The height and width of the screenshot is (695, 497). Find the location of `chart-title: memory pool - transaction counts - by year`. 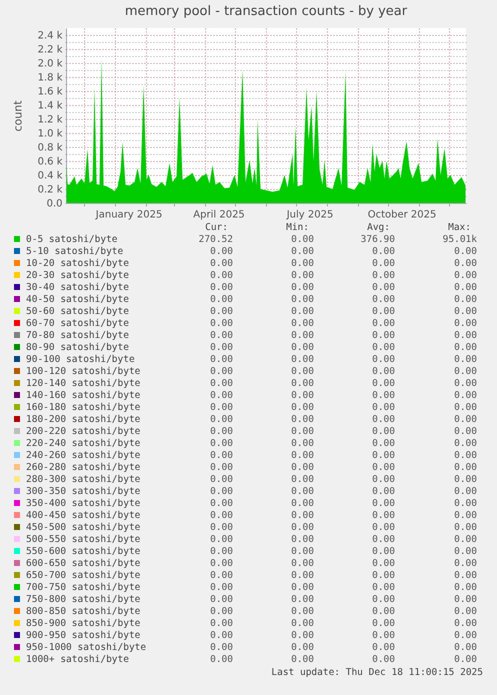

chart-title: memory pool - transaction counts - by year is located at coordinates (266, 11).